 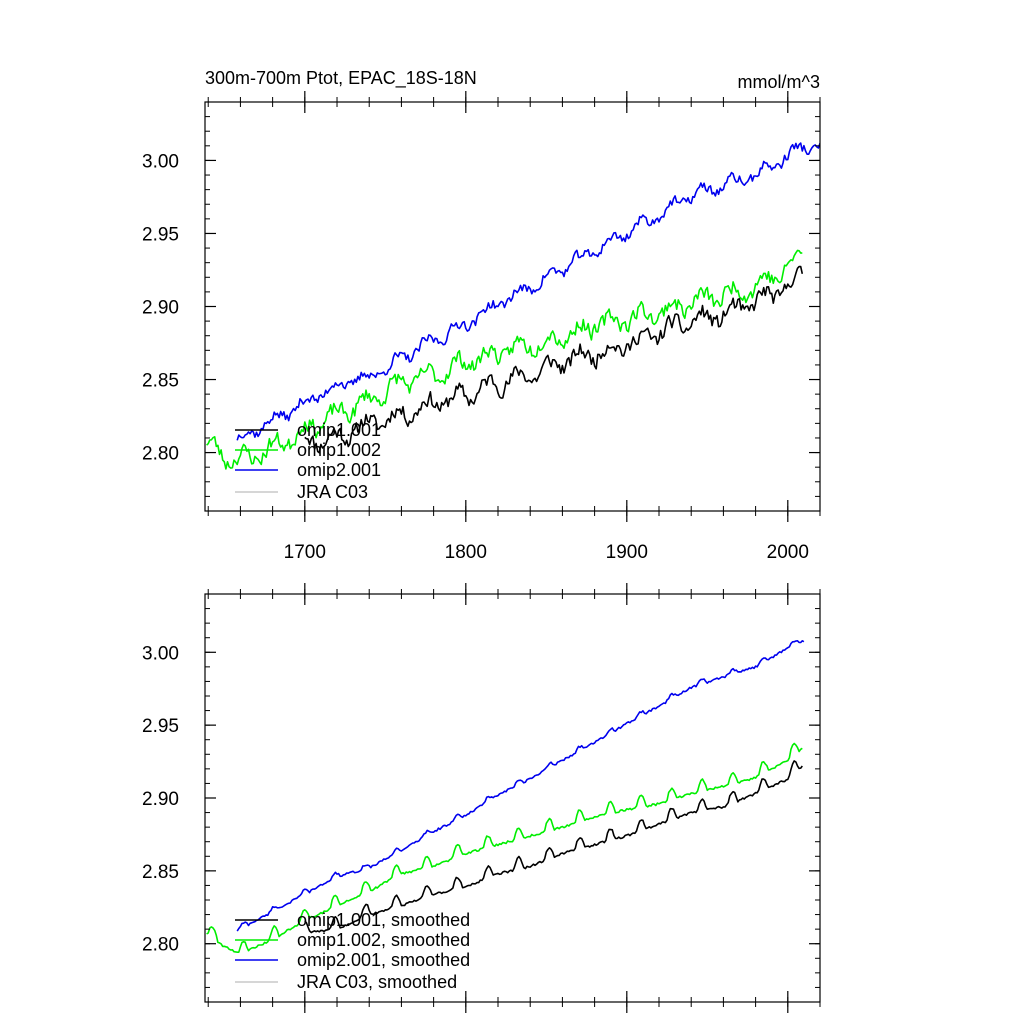 What do you see at coordinates (383, 960) in the screenshot?
I see `legend-label: omip2.001, smoothed` at bounding box center [383, 960].